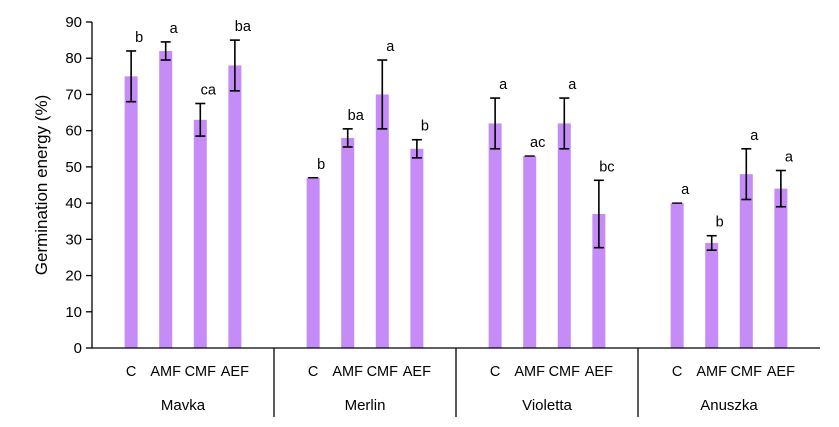 This screenshot has height=427, width=839. What do you see at coordinates (73, 312) in the screenshot?
I see `y-tick-label: 10` at bounding box center [73, 312].